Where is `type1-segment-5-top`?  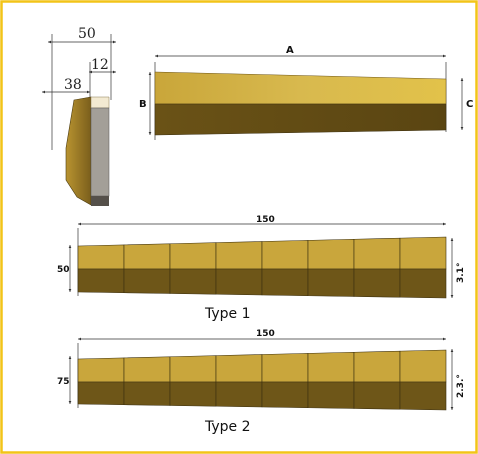
type1-segment-5-top is located at coordinates (285, 255).